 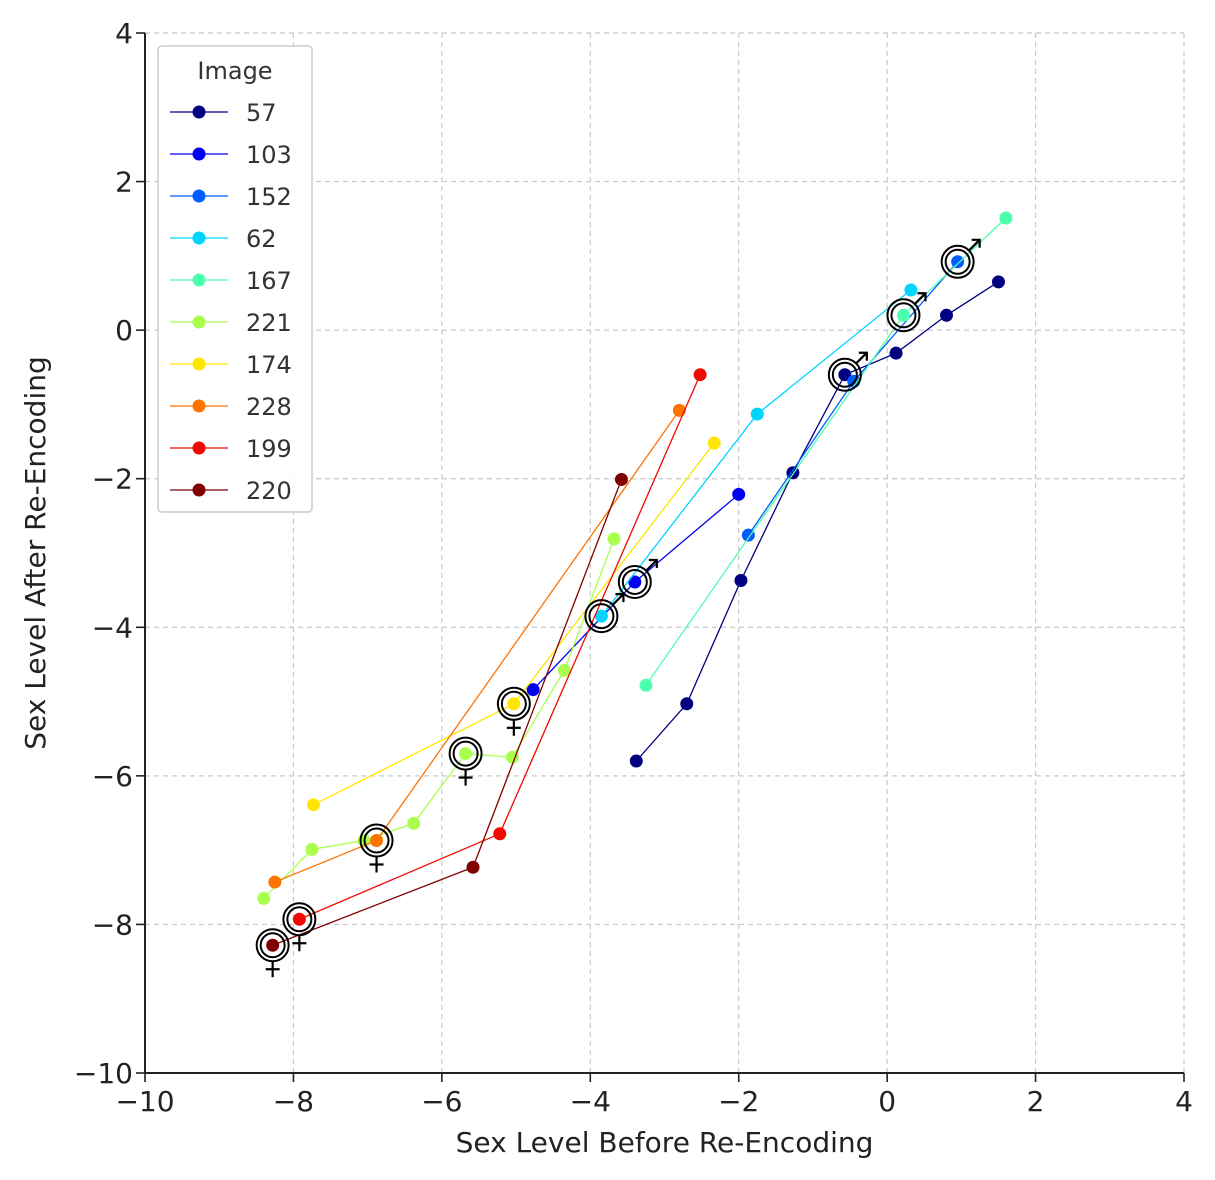 What do you see at coordinates (112, 627) in the screenshot?
I see `y-tick-label: −4` at bounding box center [112, 627].